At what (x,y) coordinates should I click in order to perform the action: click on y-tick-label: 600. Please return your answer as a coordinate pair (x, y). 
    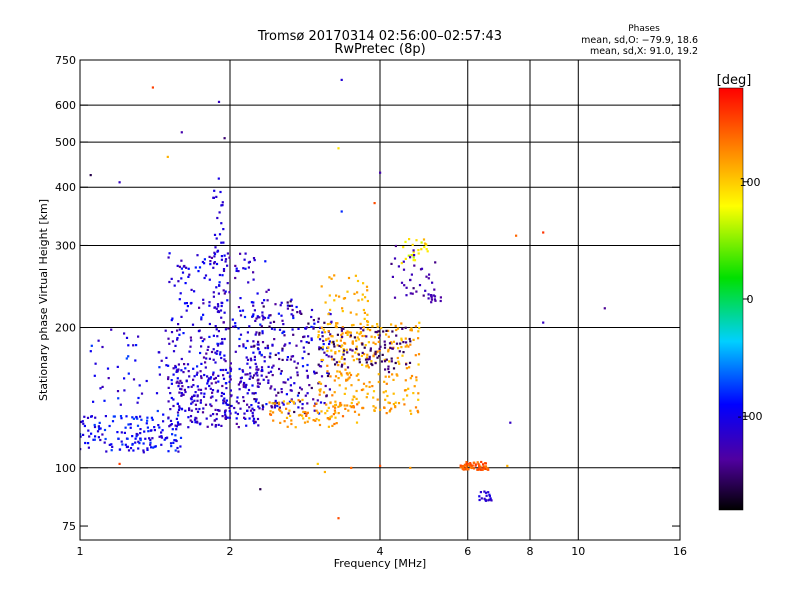
    Looking at the image, I should click on (65, 105).